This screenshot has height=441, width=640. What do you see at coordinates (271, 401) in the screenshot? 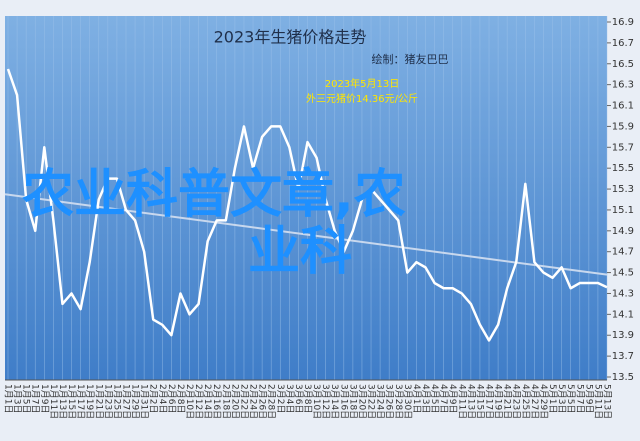
I see `x-tick-label: 2月28日` at bounding box center [271, 401].